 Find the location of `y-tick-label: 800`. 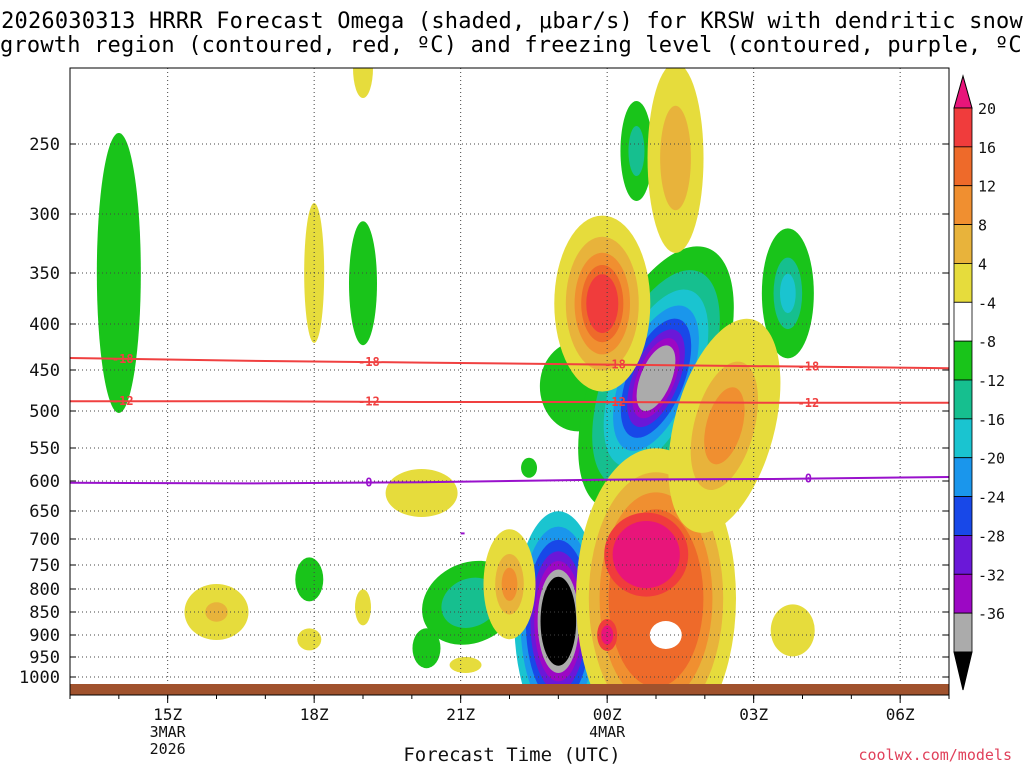

y-tick-label: 800 is located at coordinates (44, 590).